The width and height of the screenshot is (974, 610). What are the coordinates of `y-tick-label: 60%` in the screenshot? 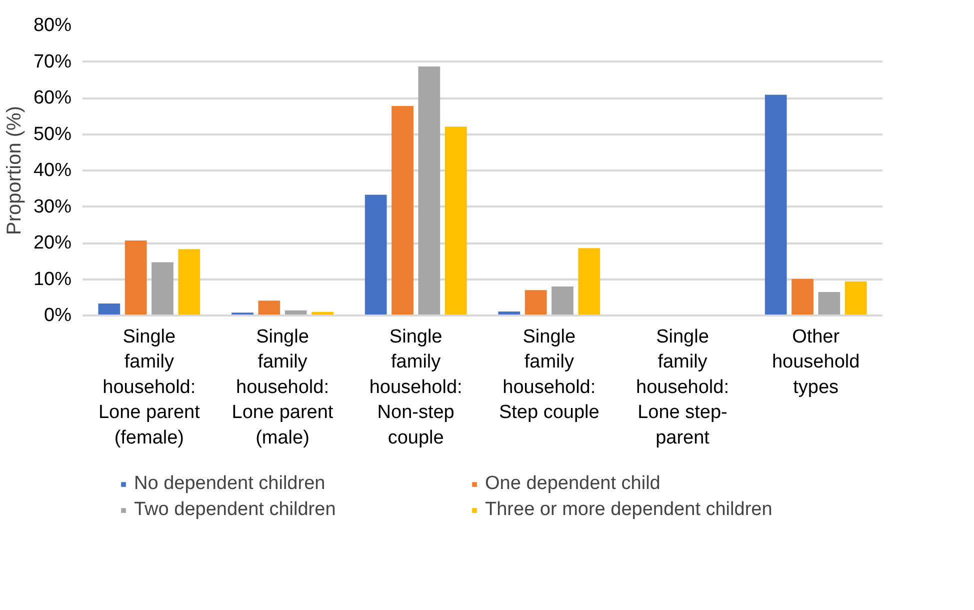 It's located at (52, 98).